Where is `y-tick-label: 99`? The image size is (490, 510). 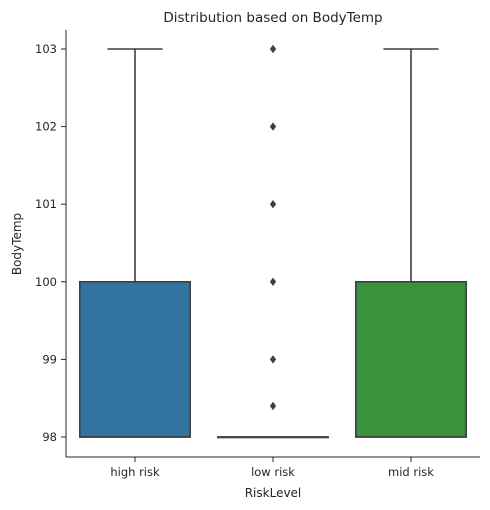
y-tick-label: 99 is located at coordinates (49, 359).